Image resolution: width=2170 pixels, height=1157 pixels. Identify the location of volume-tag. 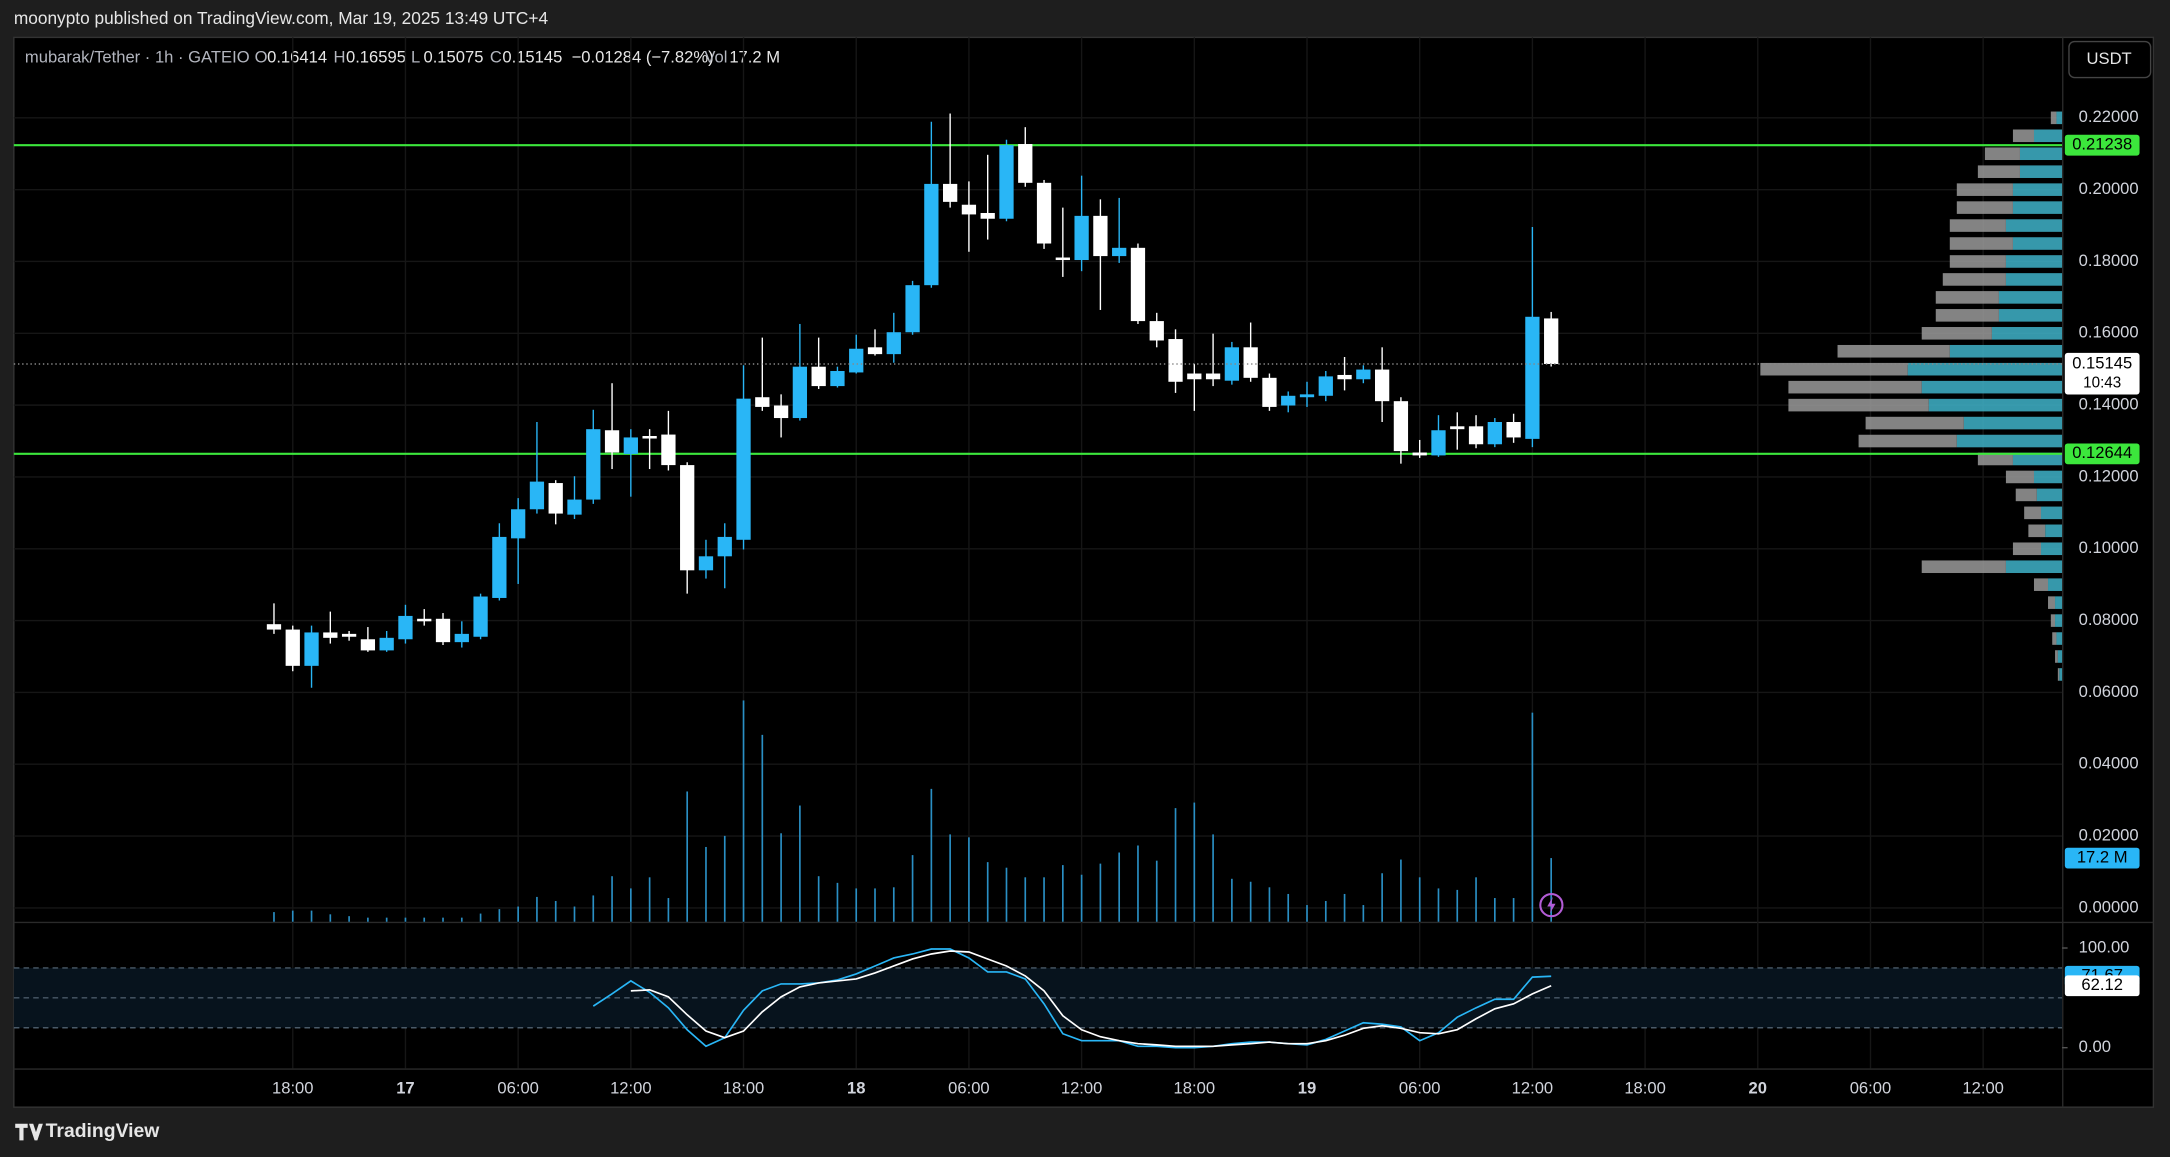
(2102, 858).